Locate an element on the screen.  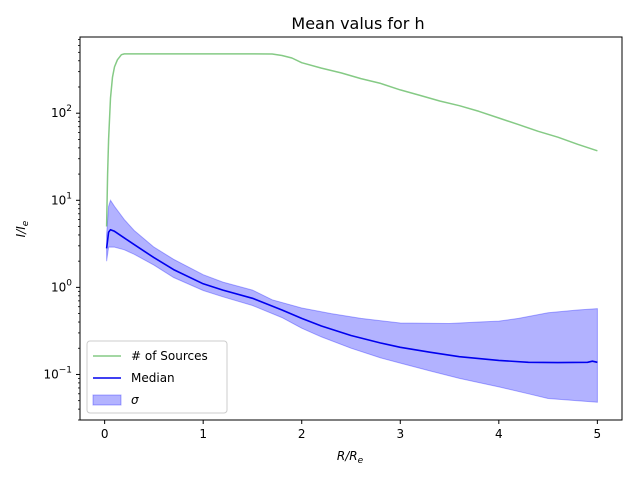
chart-title: Mean valus for h is located at coordinates (357, 23).